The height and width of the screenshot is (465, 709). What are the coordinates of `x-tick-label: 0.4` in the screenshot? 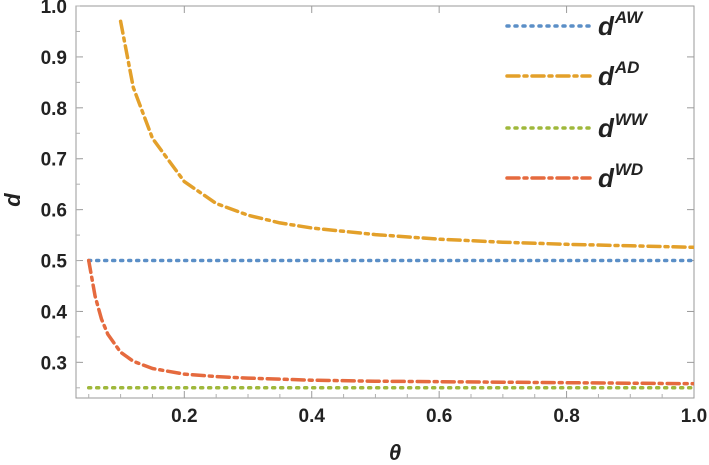 It's located at (312, 416).